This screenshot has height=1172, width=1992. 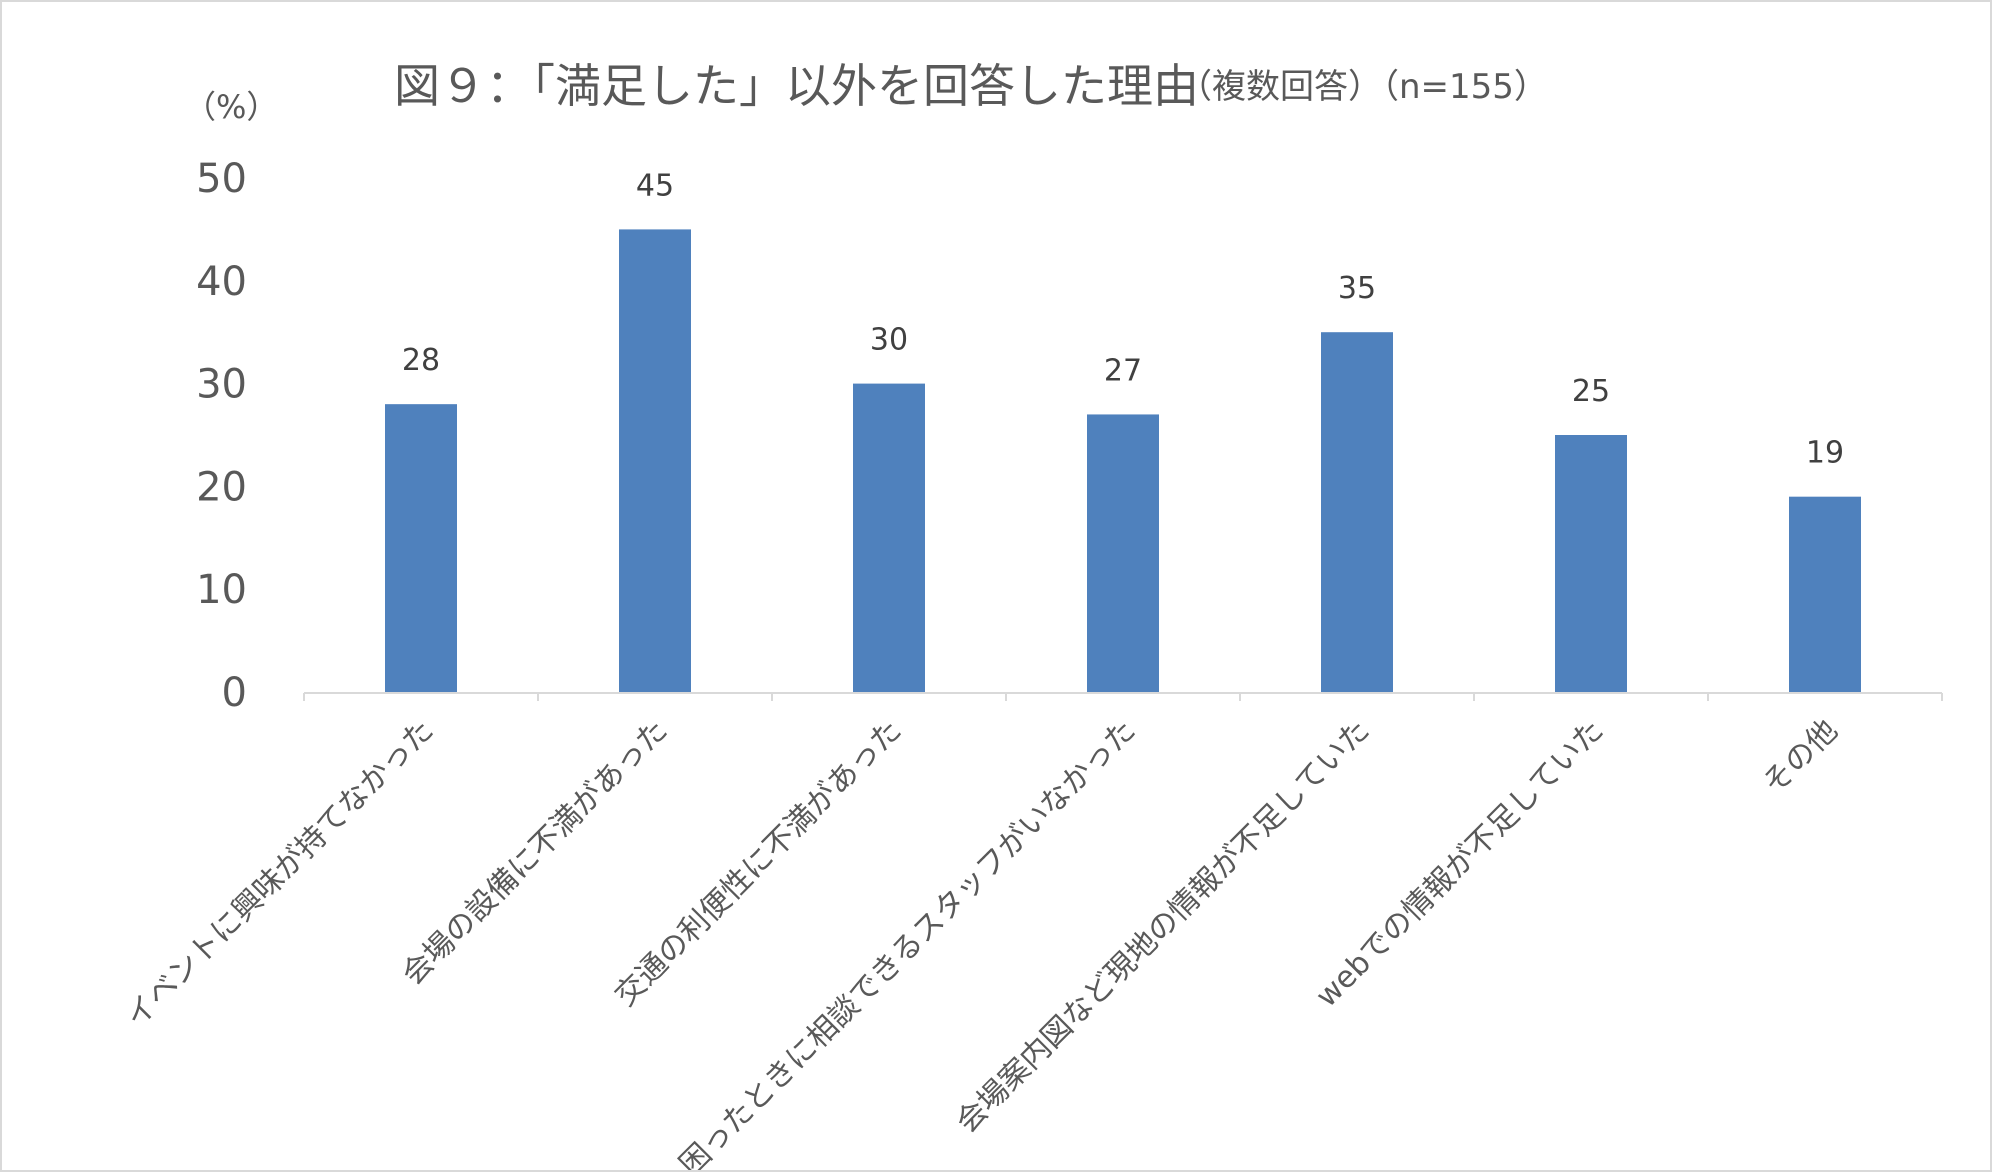 What do you see at coordinates (655, 185) in the screenshot?
I see `data-label: 45` at bounding box center [655, 185].